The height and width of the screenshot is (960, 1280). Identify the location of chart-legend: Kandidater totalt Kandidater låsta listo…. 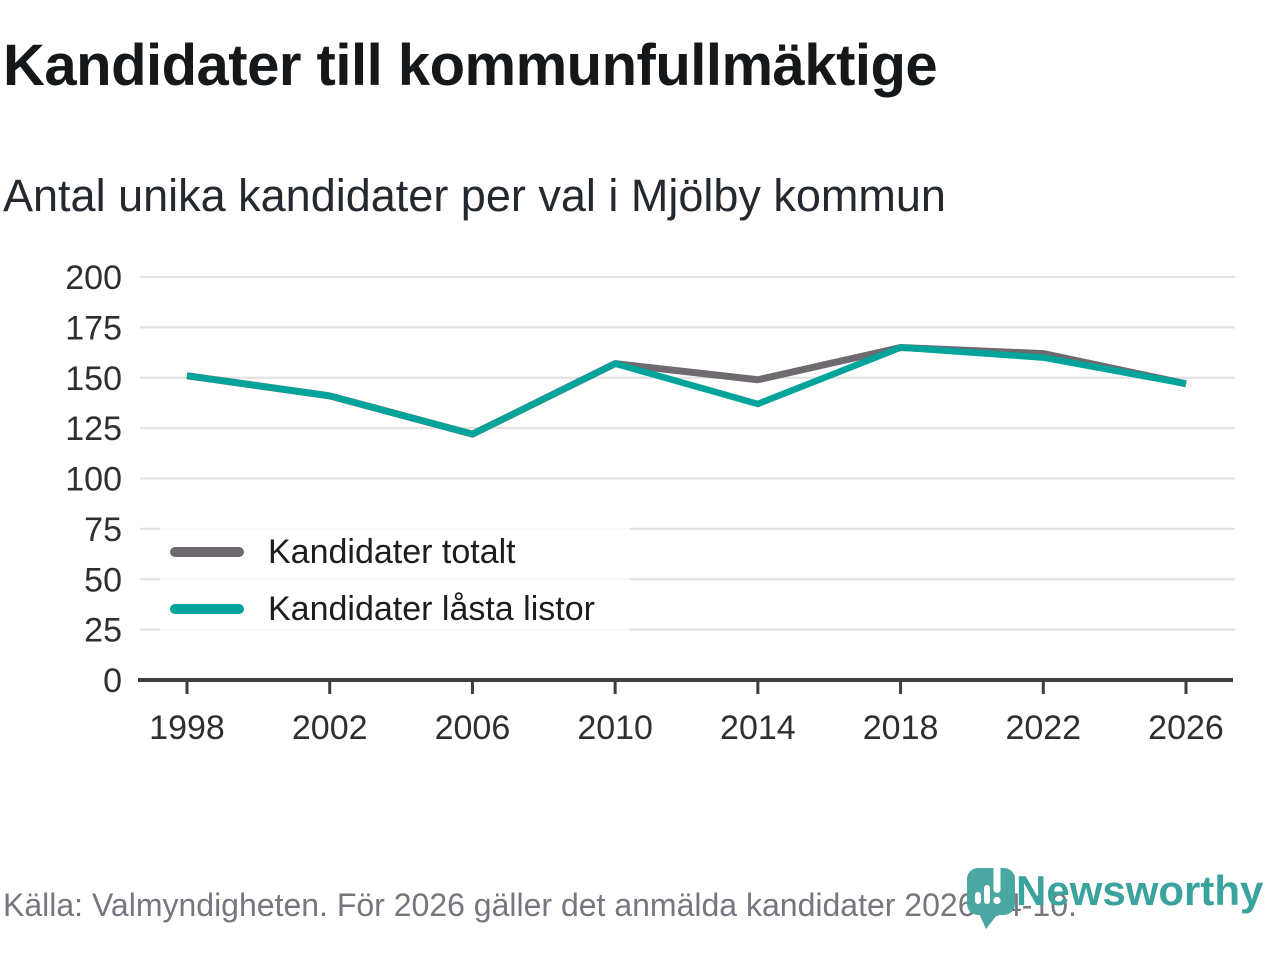
(395, 582).